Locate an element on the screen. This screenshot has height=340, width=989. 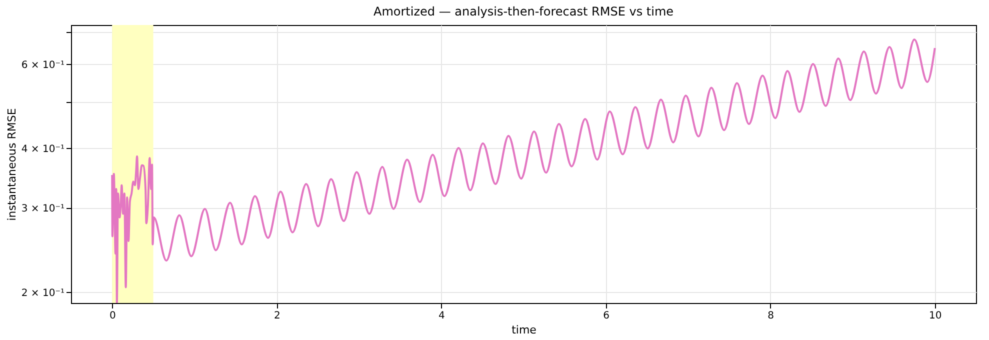
x-tick-label: 10 is located at coordinates (935, 316).